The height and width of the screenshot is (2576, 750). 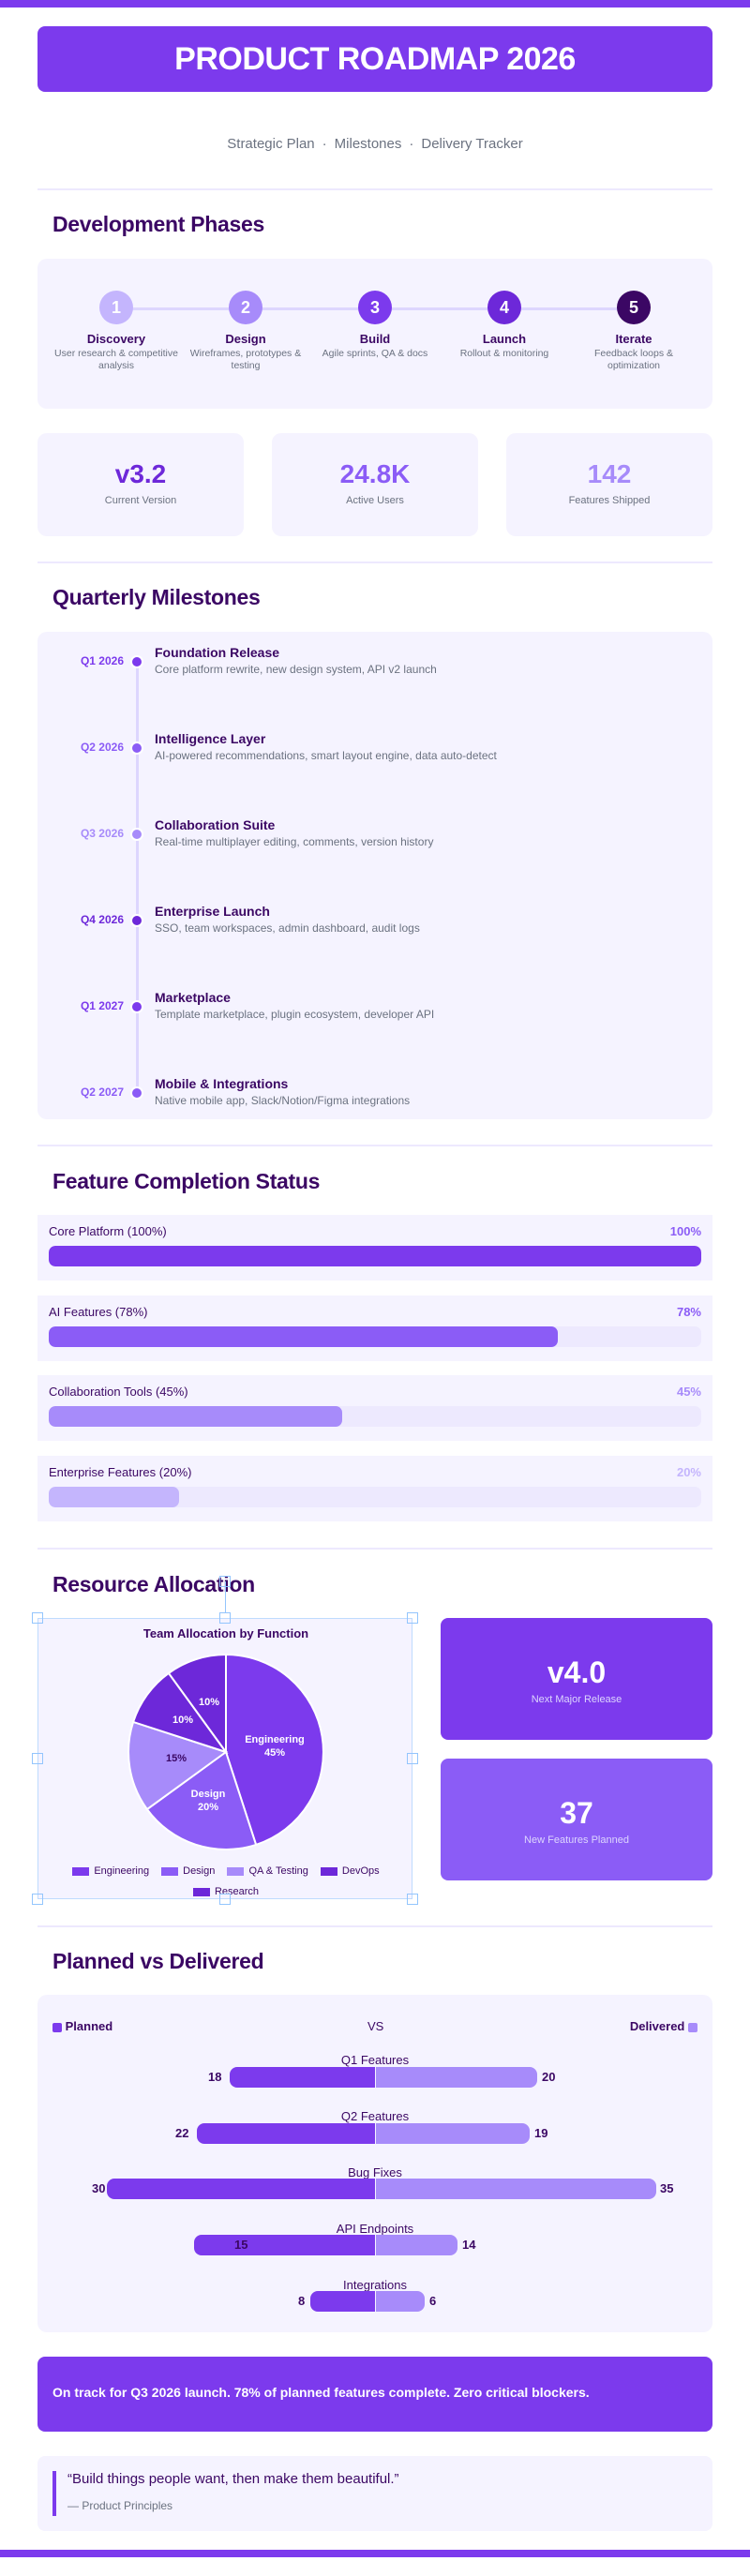 What do you see at coordinates (137, 874) in the screenshot?
I see `timeline-line` at bounding box center [137, 874].